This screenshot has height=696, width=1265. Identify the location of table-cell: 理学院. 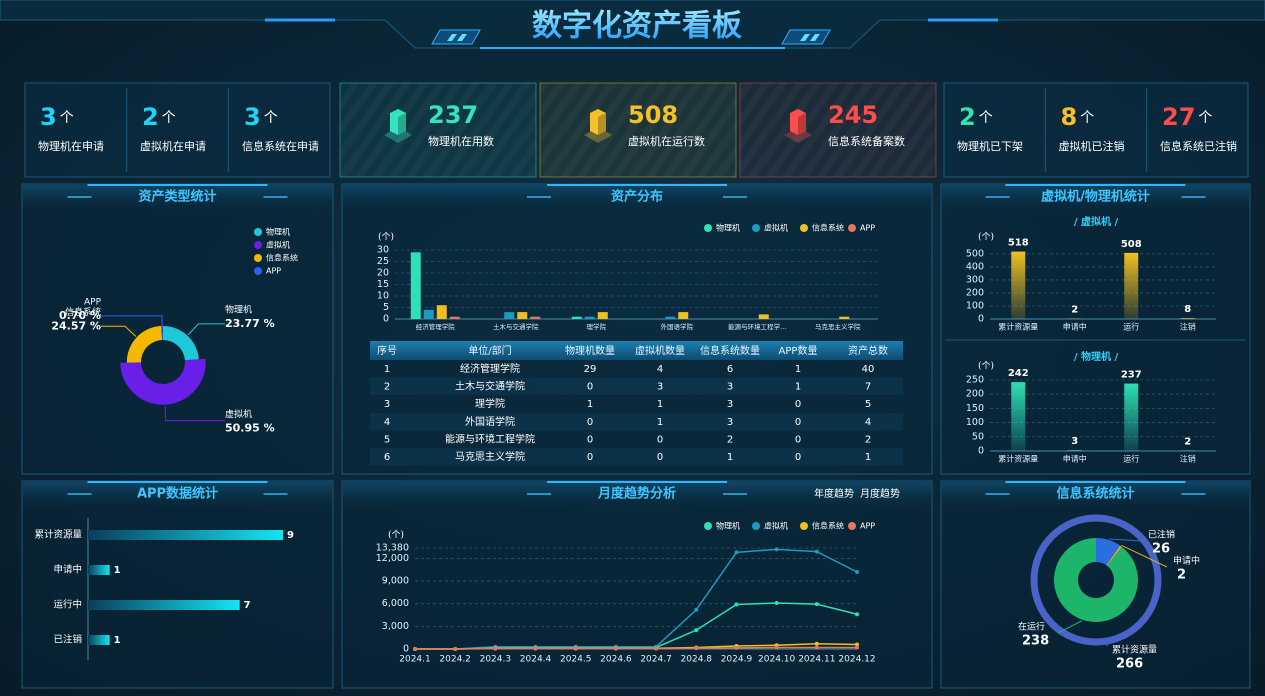
(490, 403).